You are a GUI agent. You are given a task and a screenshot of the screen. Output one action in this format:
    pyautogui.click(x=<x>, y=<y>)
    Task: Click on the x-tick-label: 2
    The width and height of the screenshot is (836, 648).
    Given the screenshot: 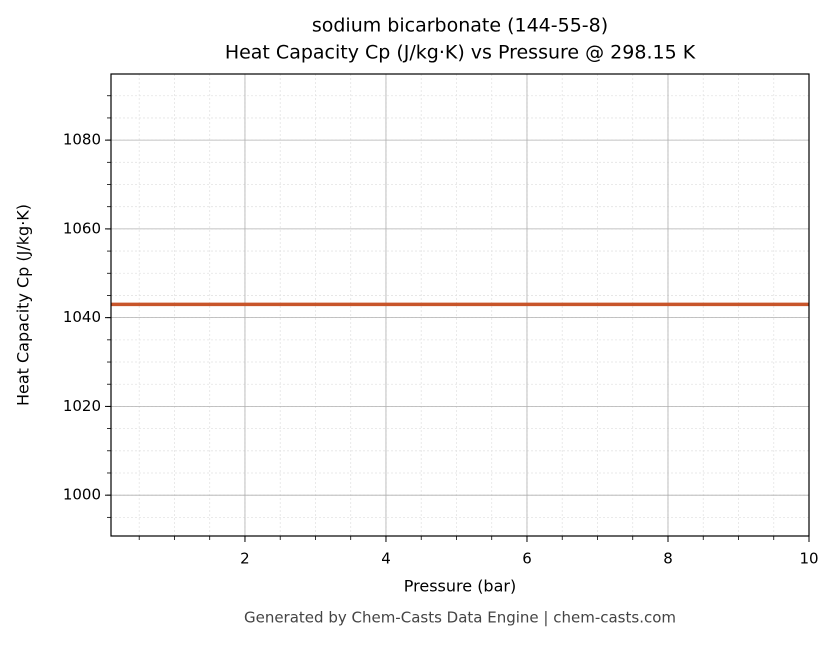 What is the action you would take?
    pyautogui.click(x=245, y=559)
    